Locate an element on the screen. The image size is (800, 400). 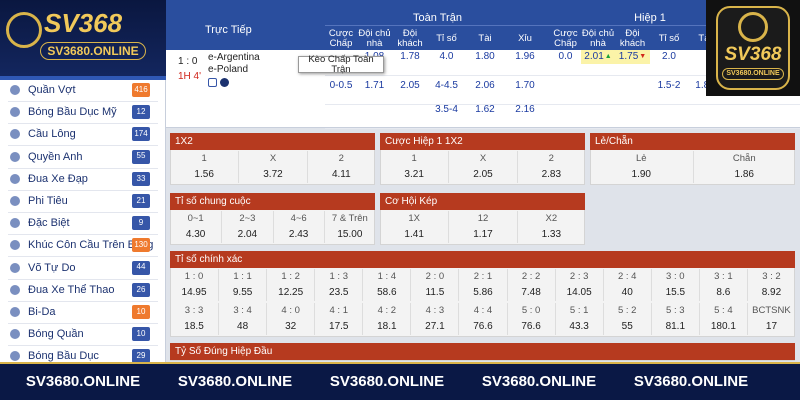
menu-label: Khúc Côn Cầu Trên Băng is located at coordinates (91, 245).